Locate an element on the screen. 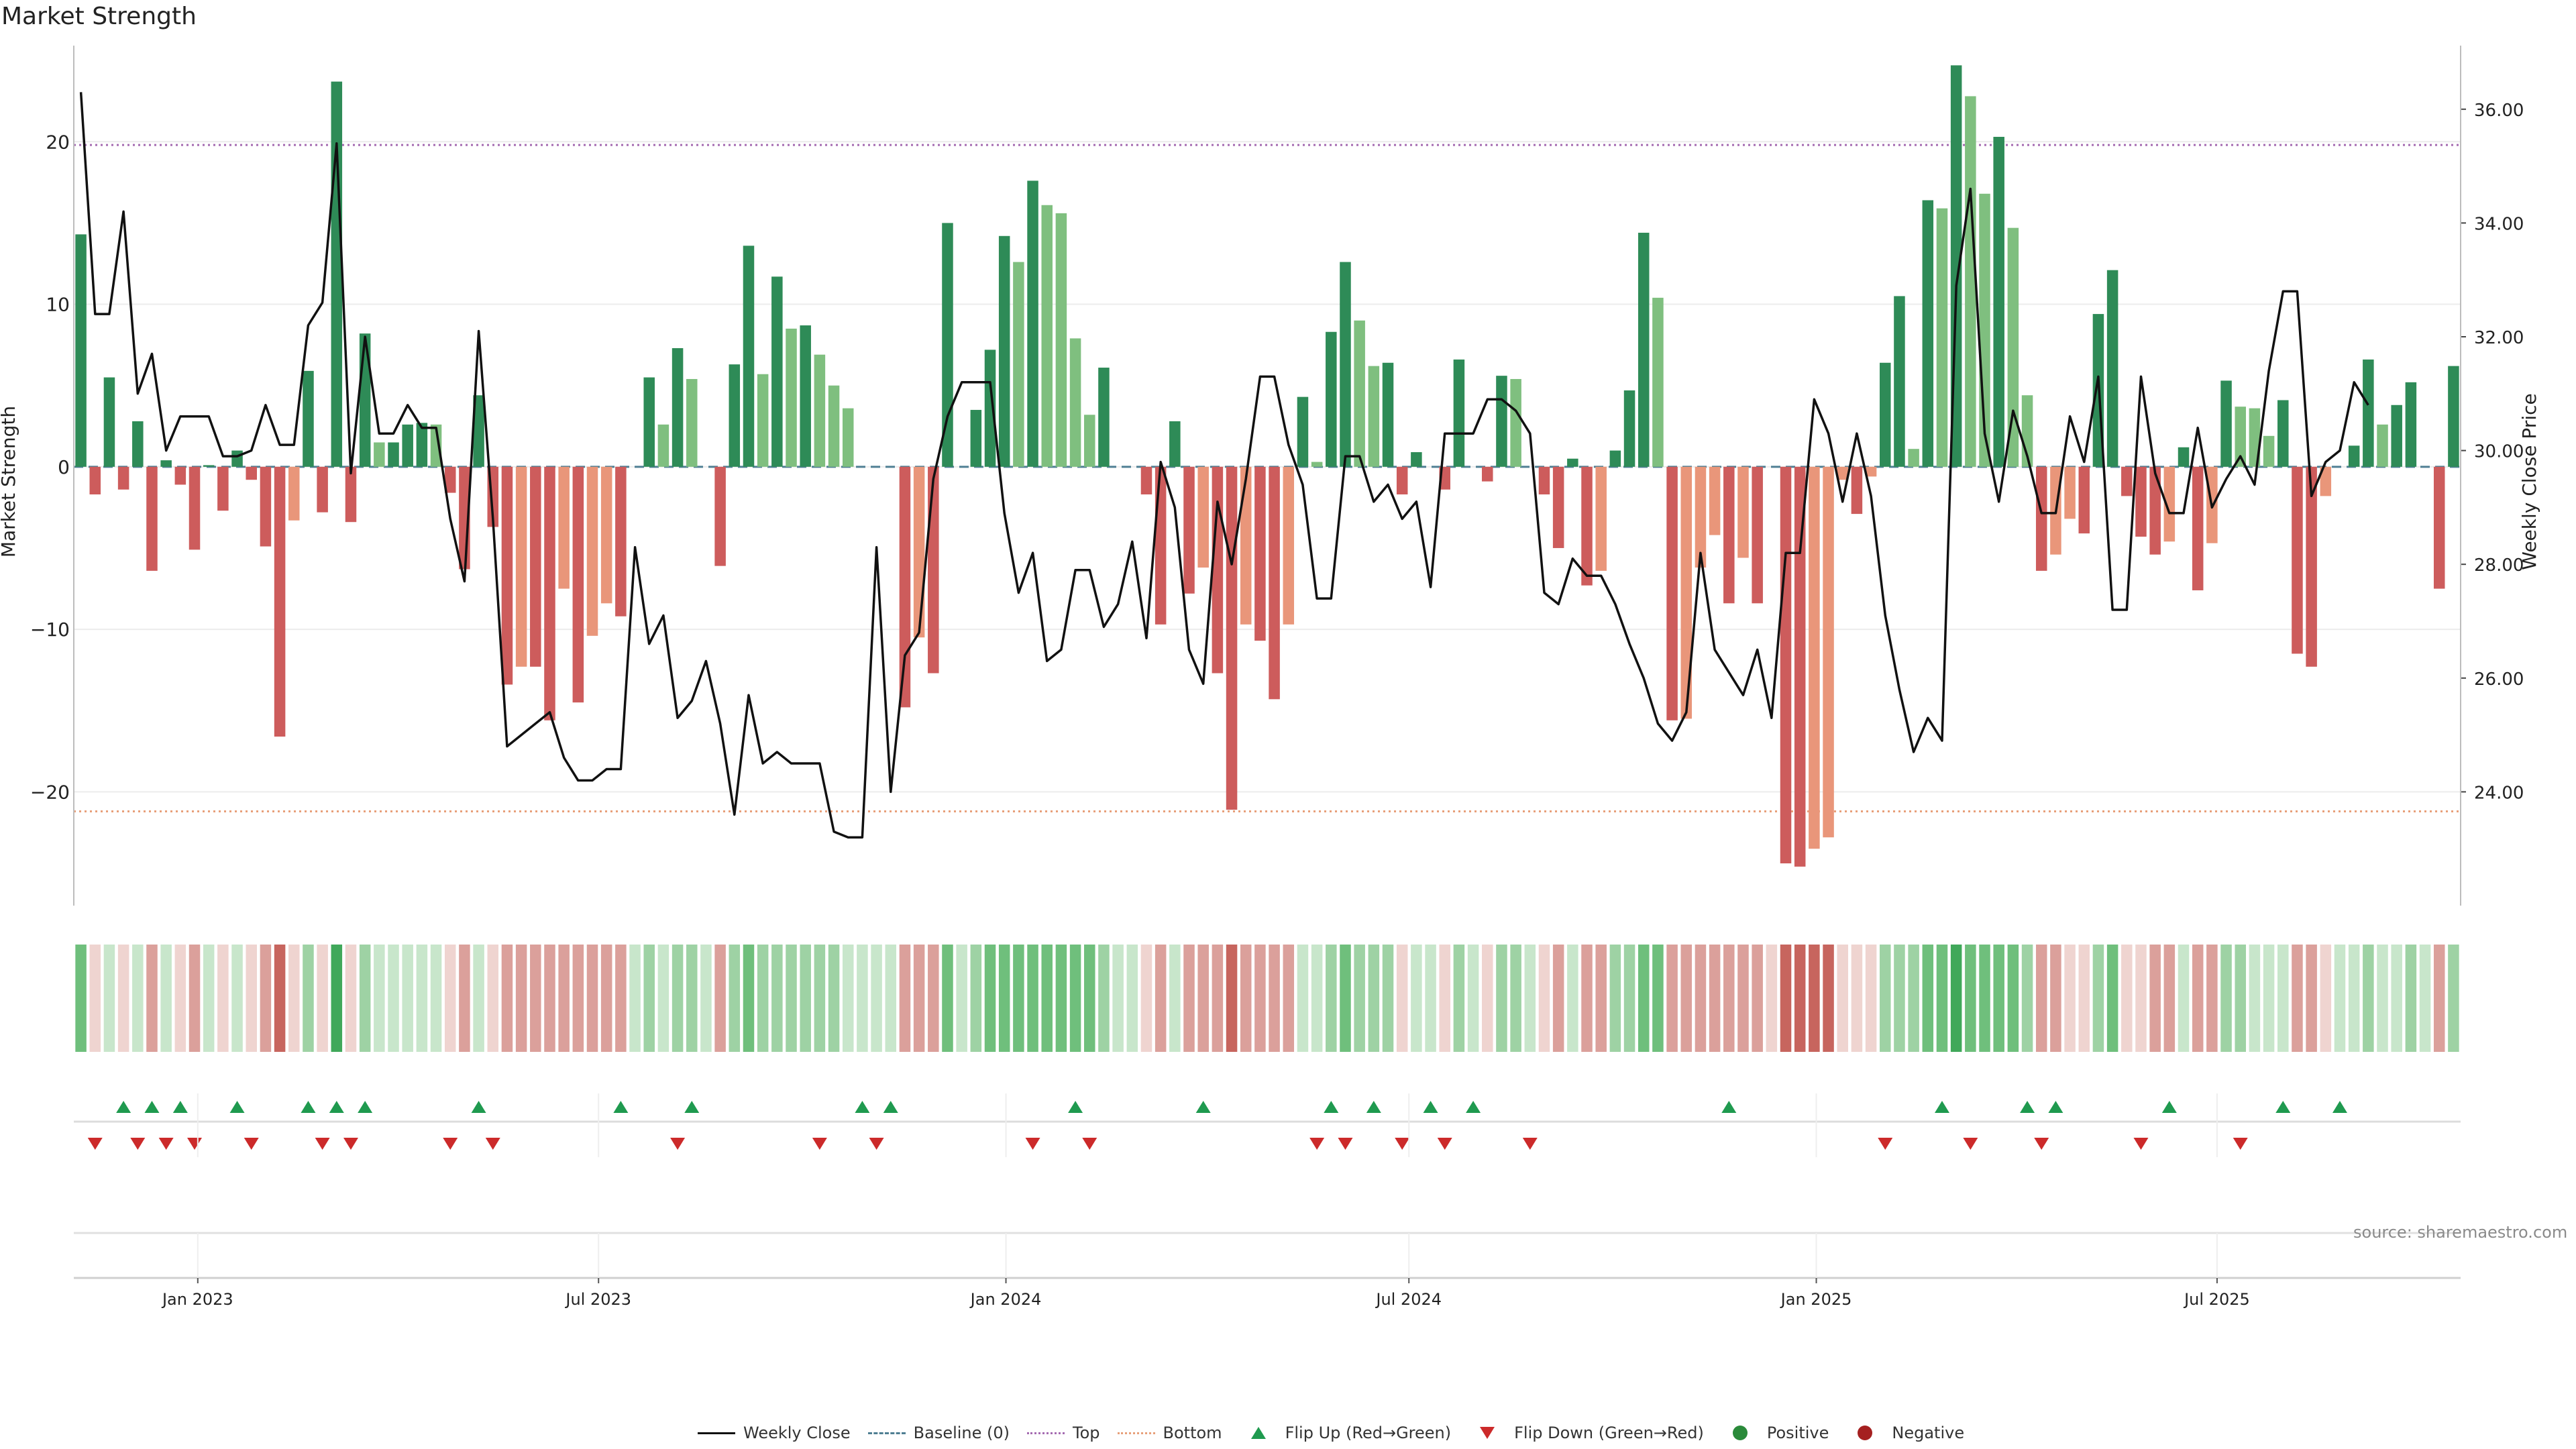 This screenshot has height=1449, width=2576. legend-positive: Positive is located at coordinates (1775, 1433).